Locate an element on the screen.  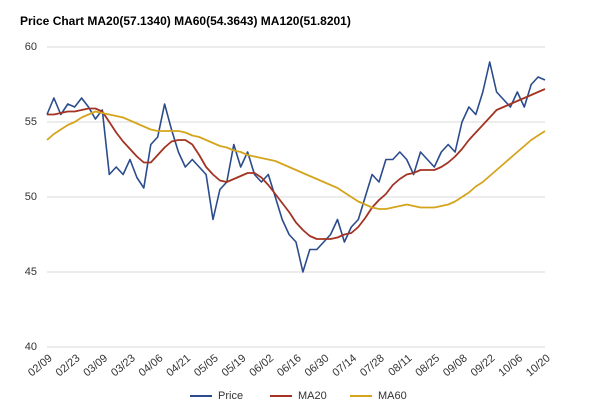
x-tick-label: 10/06 is located at coordinates (510, 365).